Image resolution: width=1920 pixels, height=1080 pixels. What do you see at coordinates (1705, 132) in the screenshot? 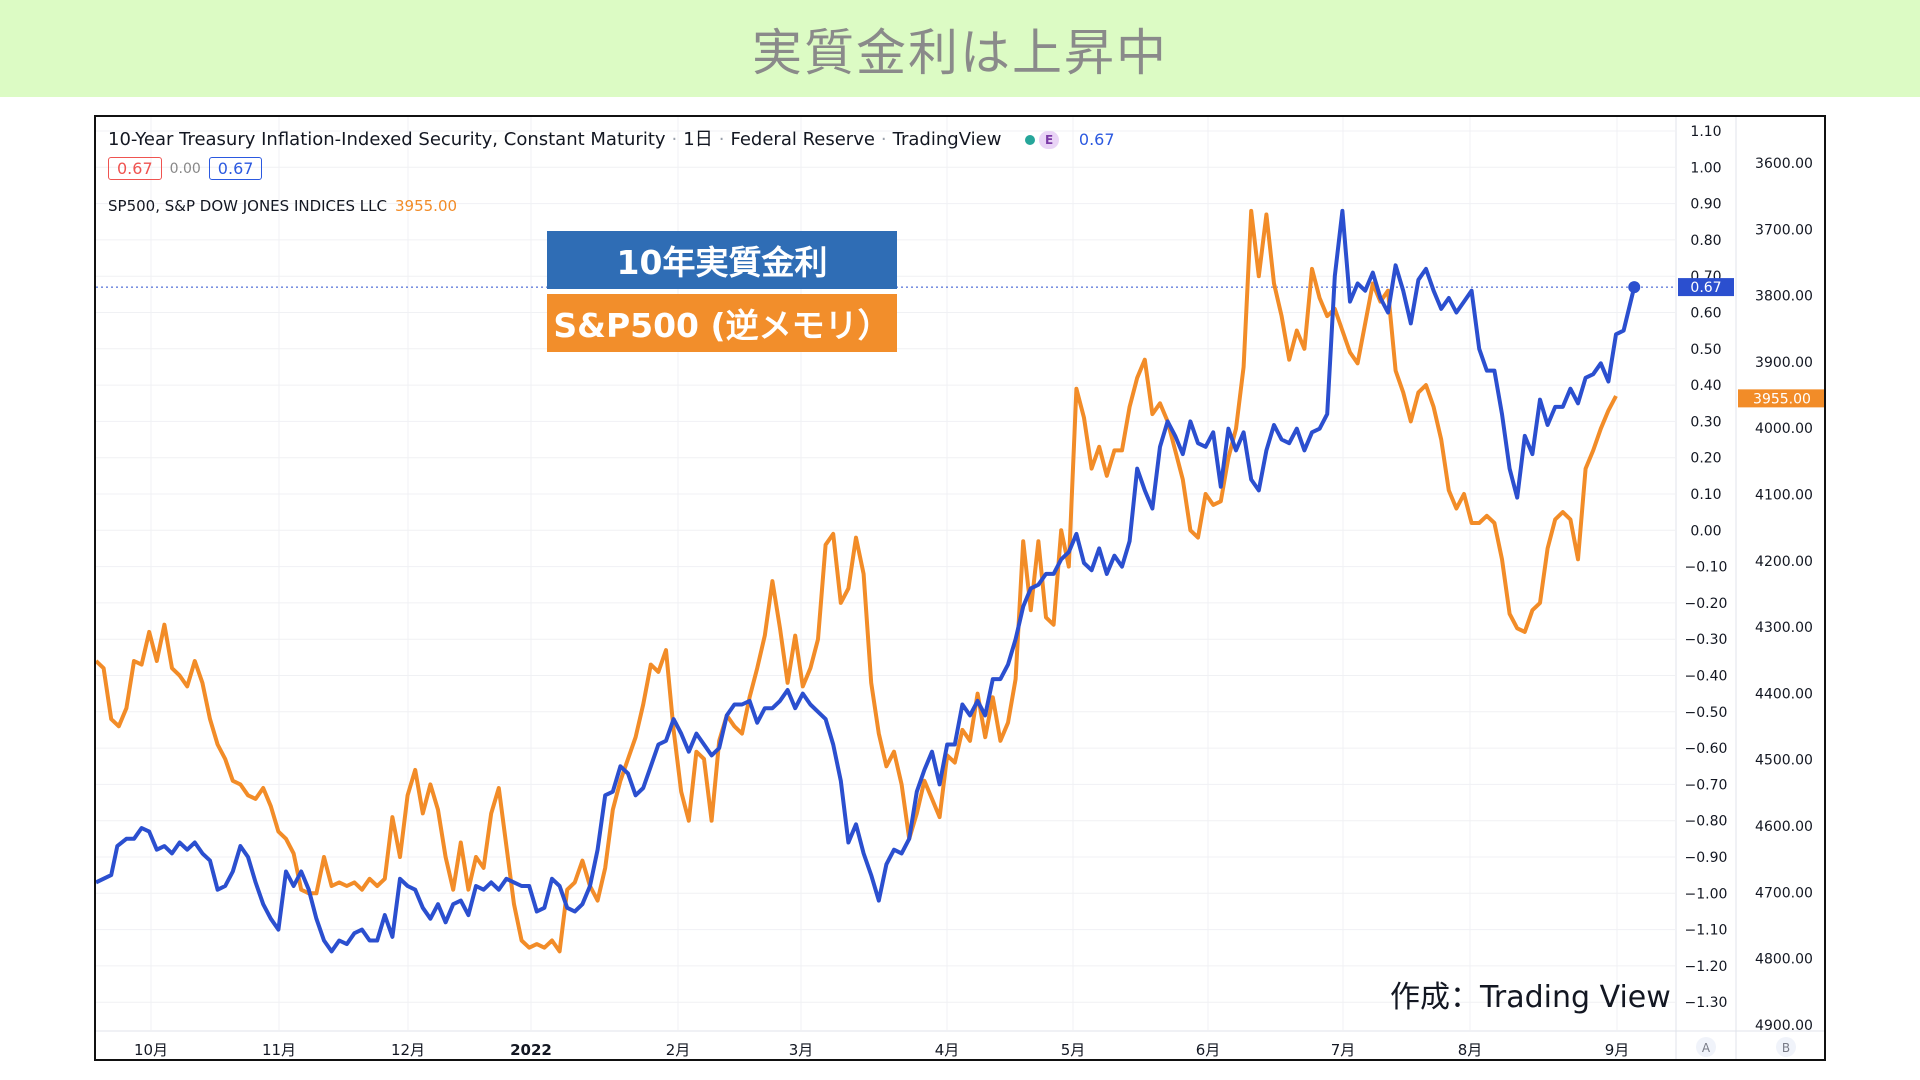
I see `left-tick-label: 1.10` at bounding box center [1705, 132].